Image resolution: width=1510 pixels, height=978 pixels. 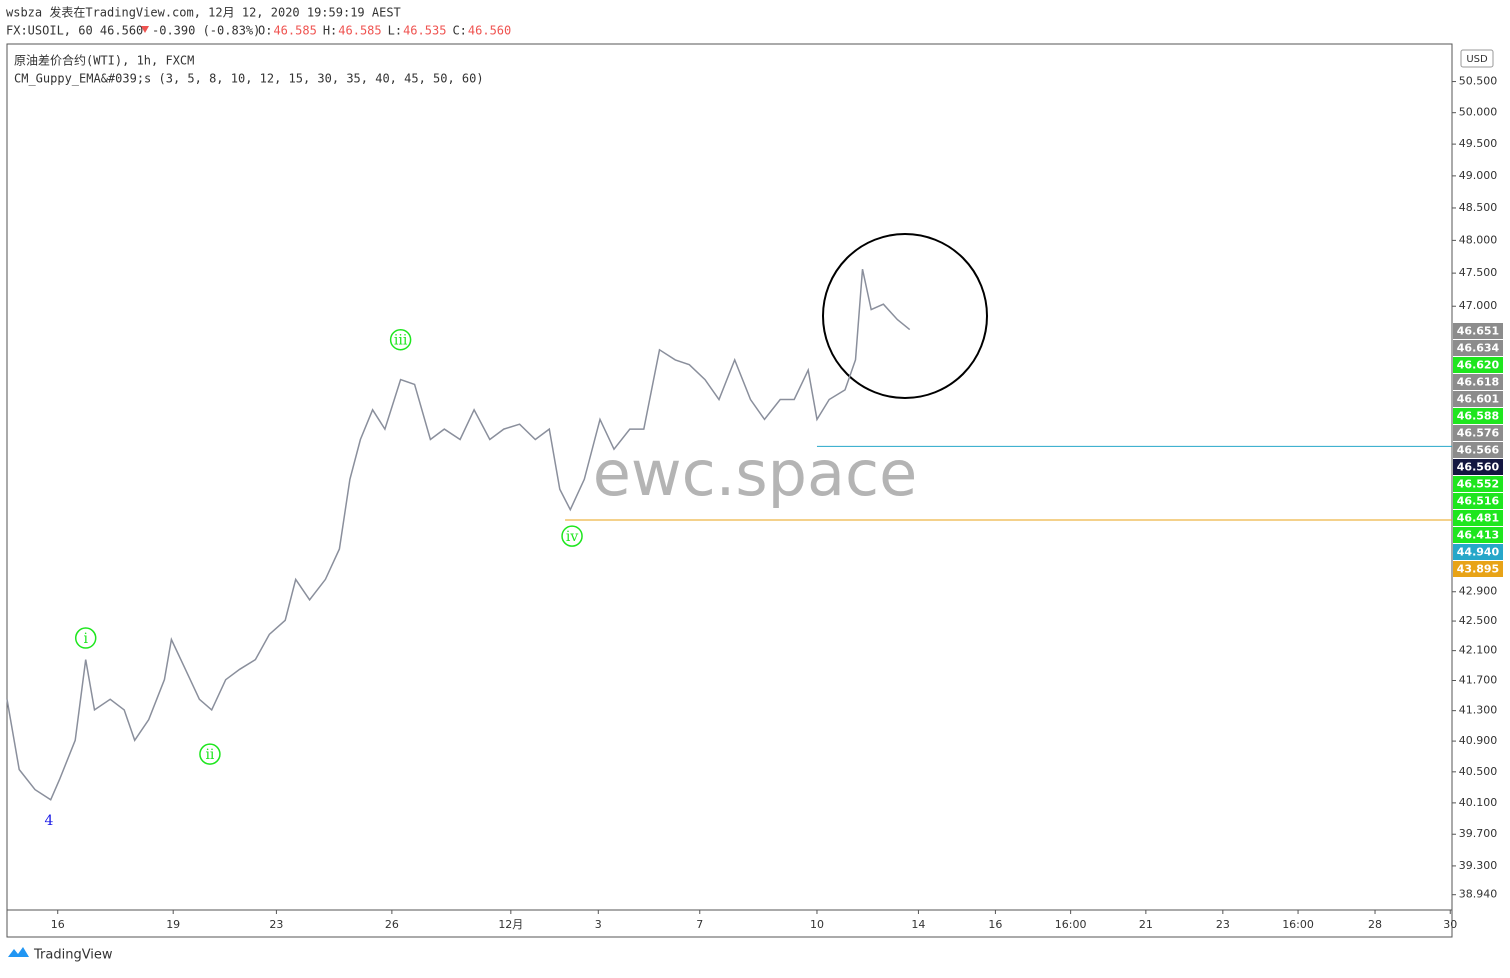 What do you see at coordinates (1478, 143) in the screenshot?
I see `y-tick-label: 49.500` at bounding box center [1478, 143].